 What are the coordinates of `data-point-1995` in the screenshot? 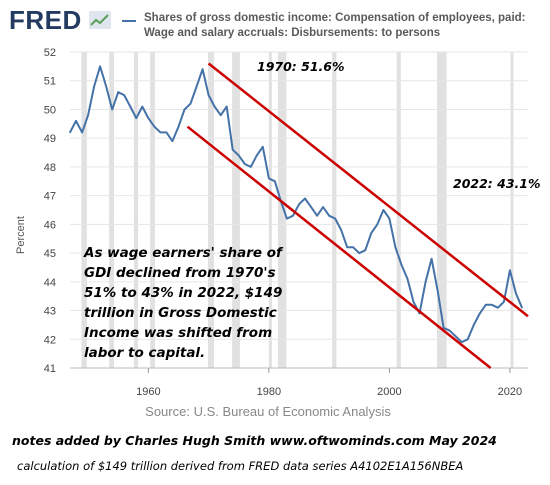 It's located at (359, 253).